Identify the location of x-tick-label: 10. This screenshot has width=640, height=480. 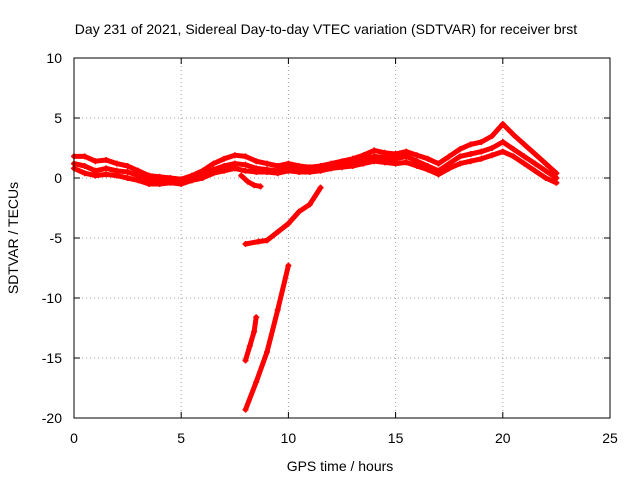
(289, 438).